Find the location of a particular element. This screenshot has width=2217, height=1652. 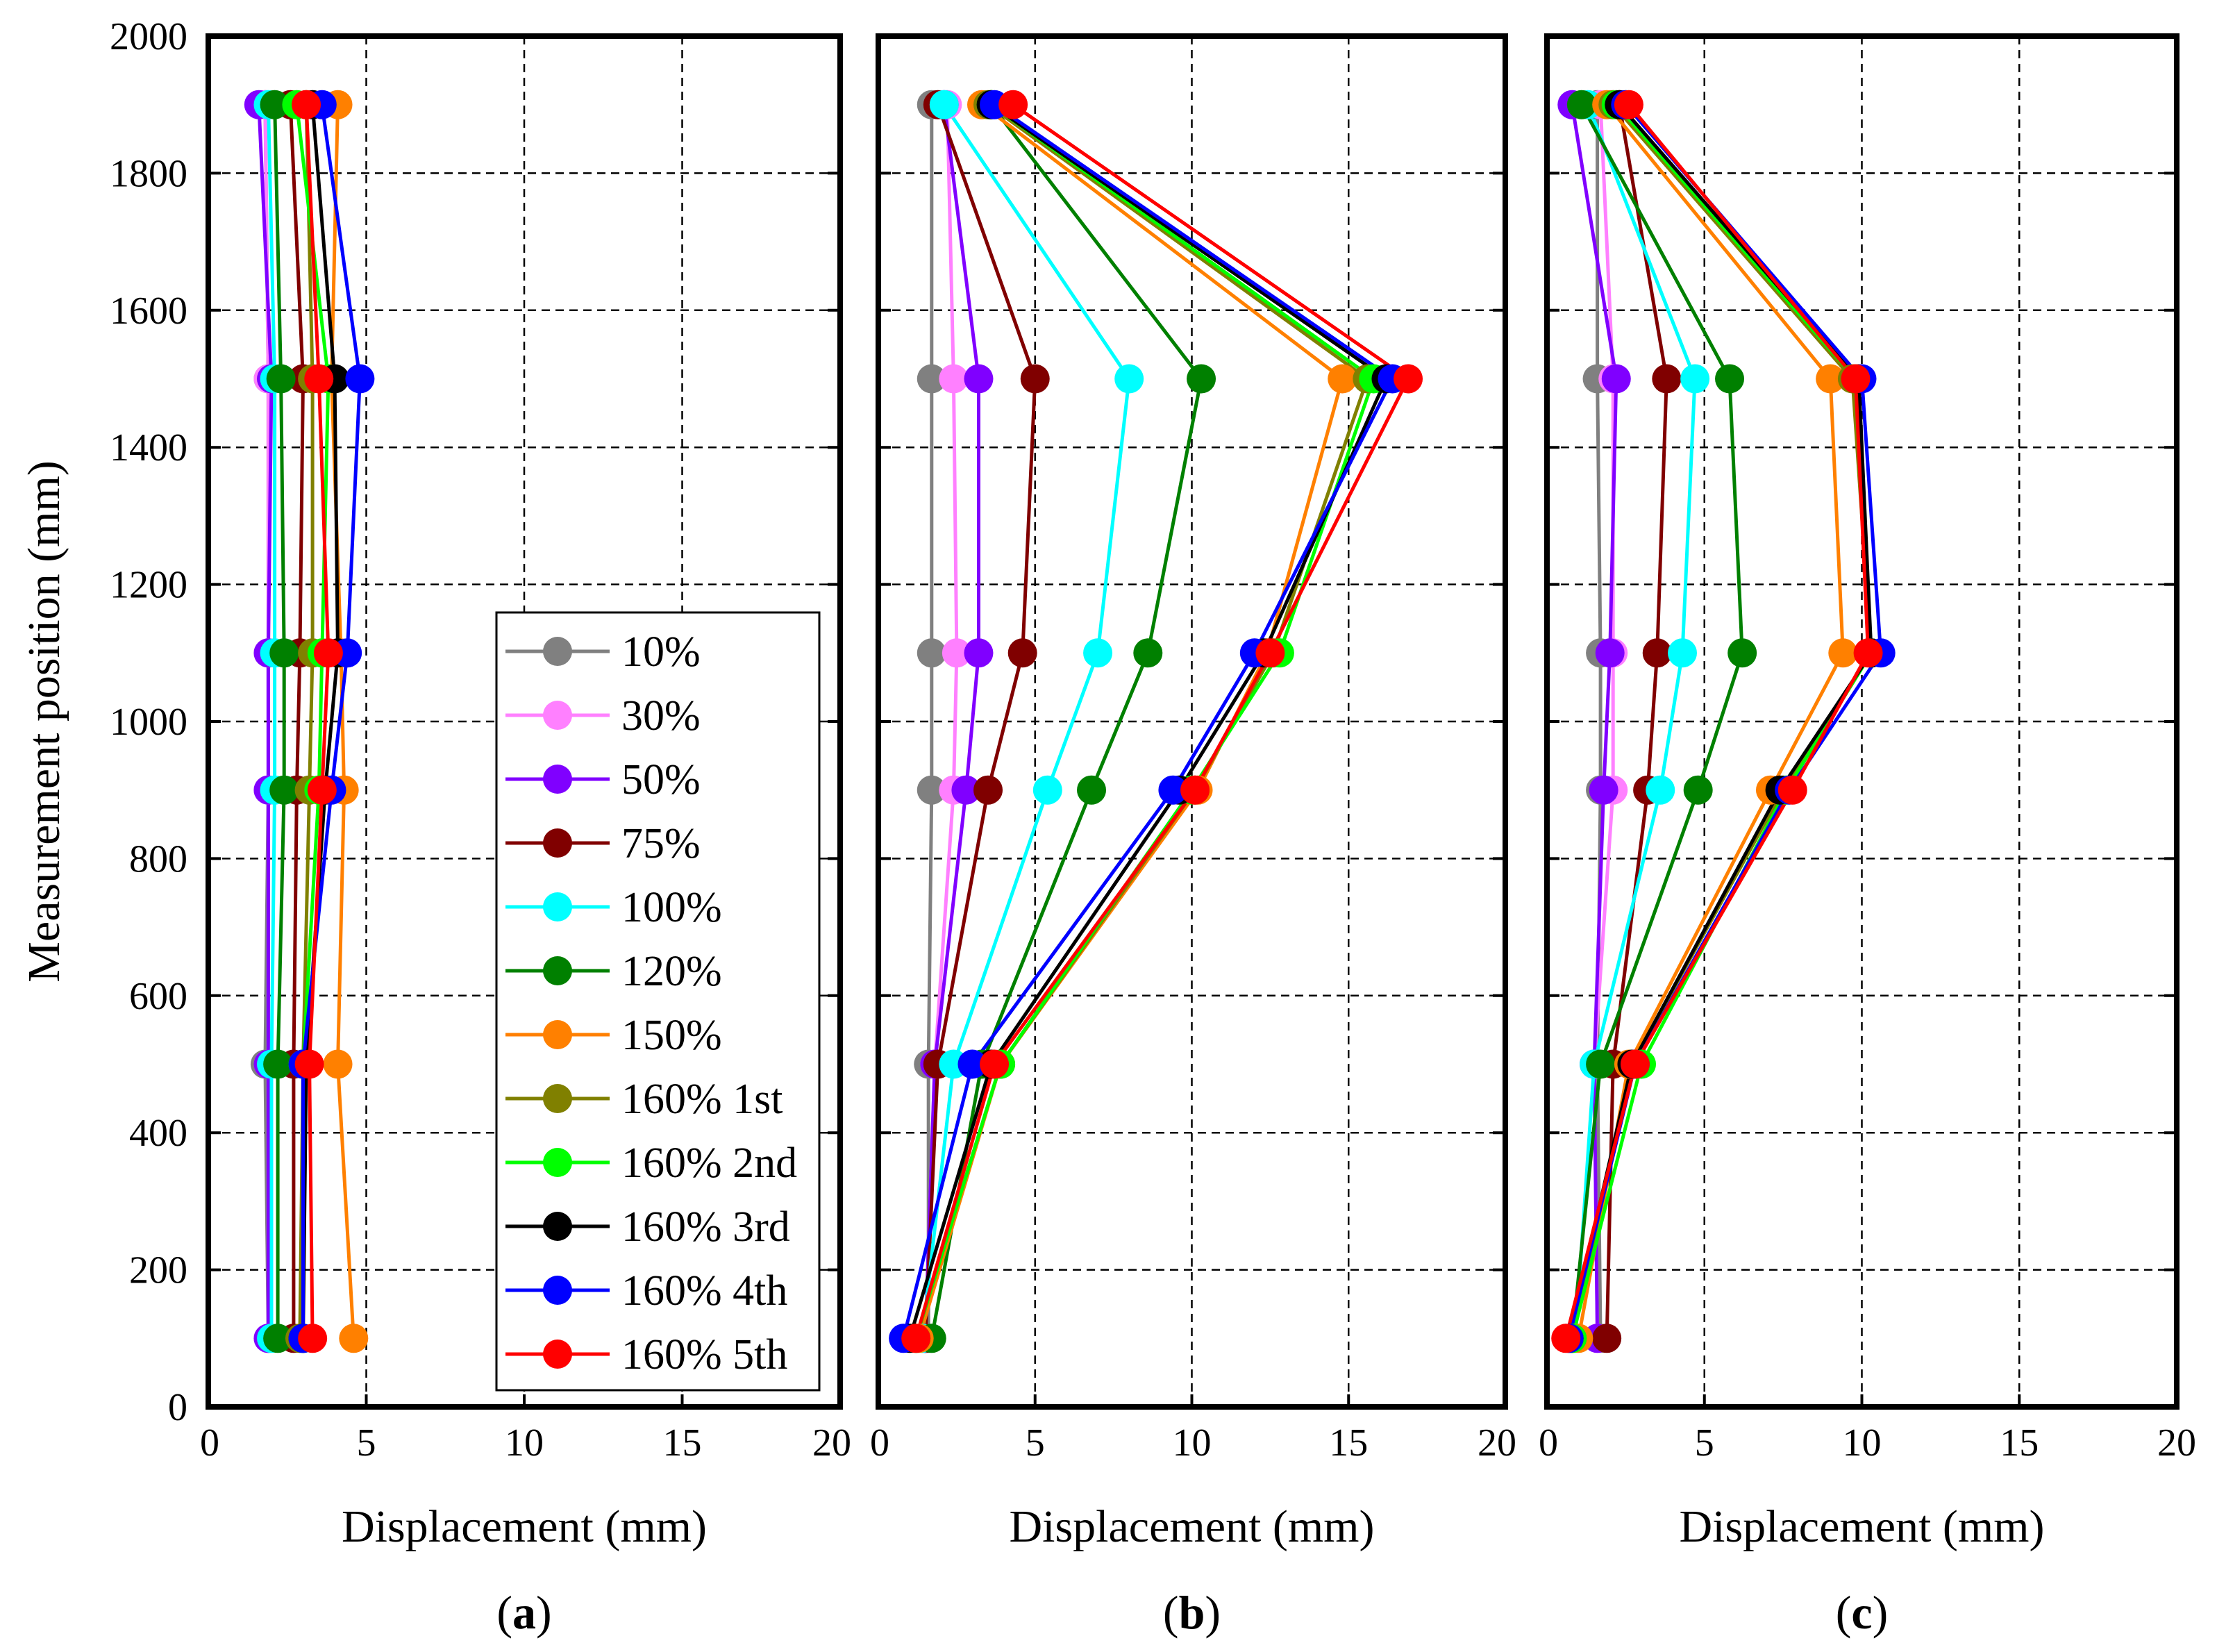

y-tick-label: 1400 is located at coordinates (148, 447).